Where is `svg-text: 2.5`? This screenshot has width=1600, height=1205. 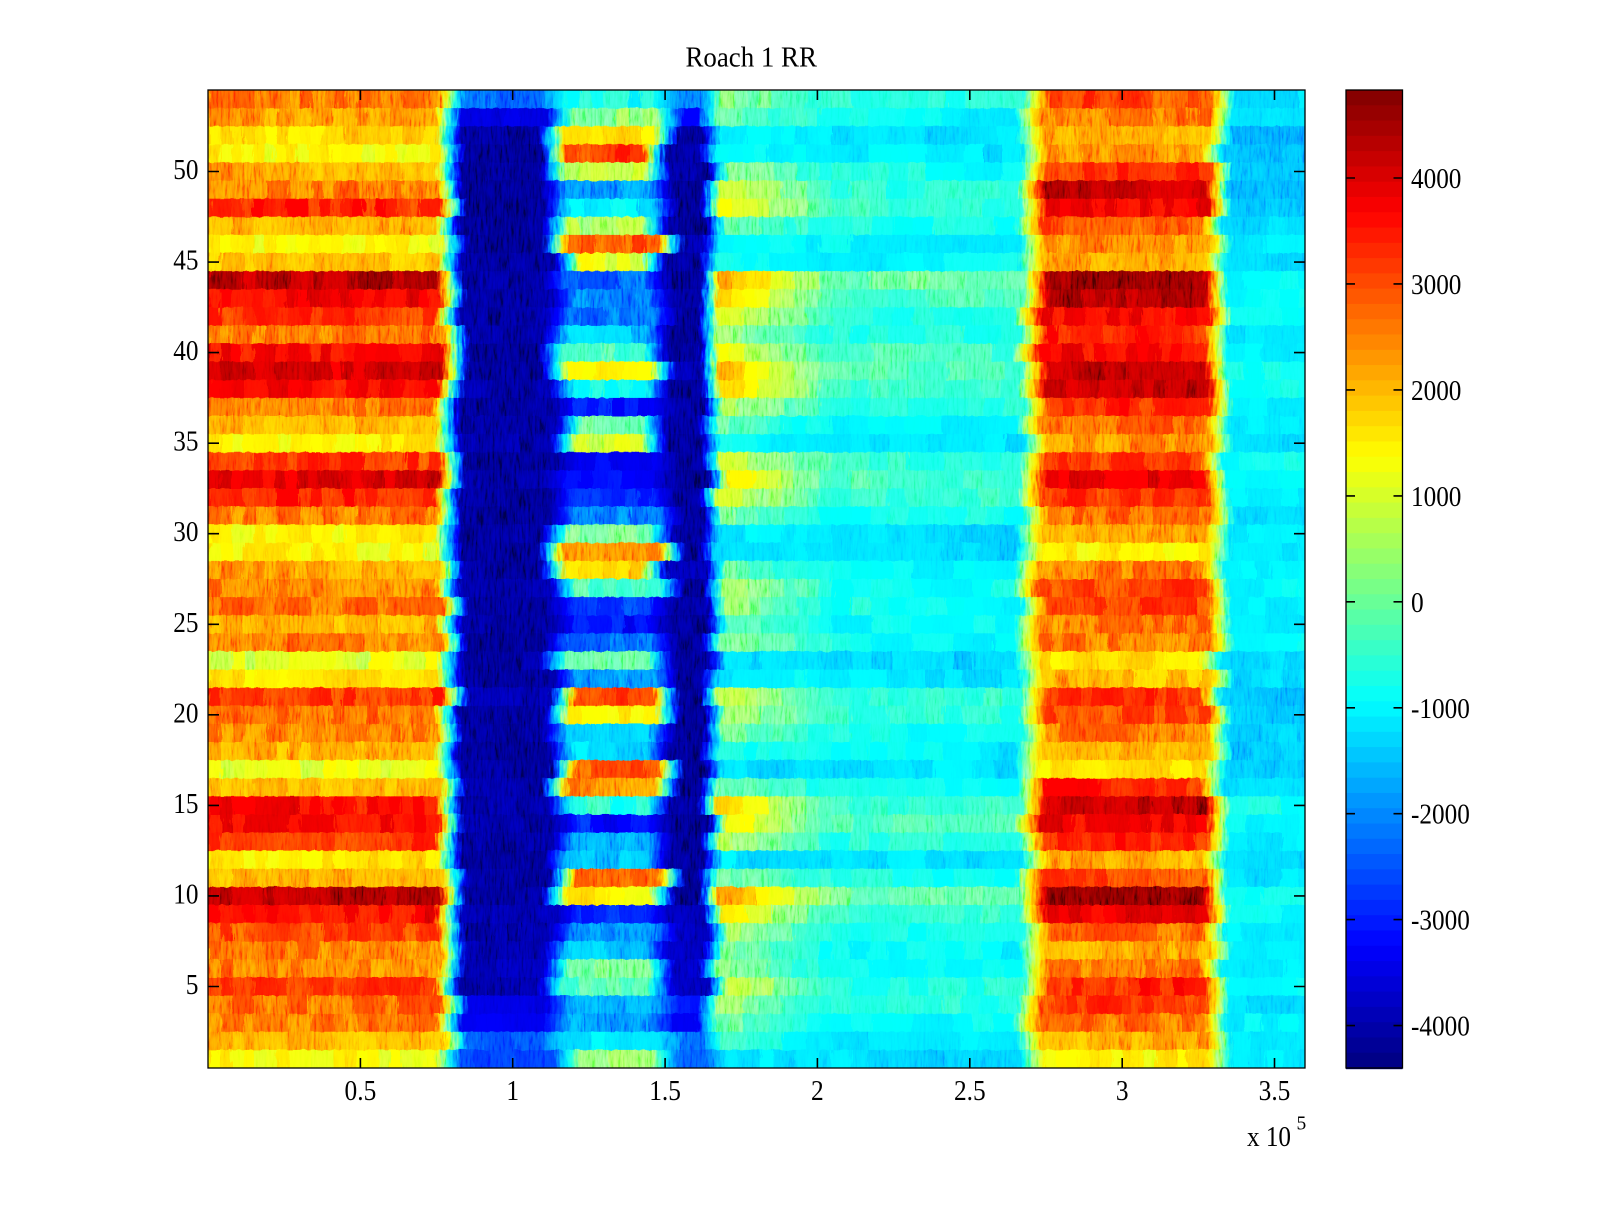
svg-text: 2.5 is located at coordinates (970, 1091).